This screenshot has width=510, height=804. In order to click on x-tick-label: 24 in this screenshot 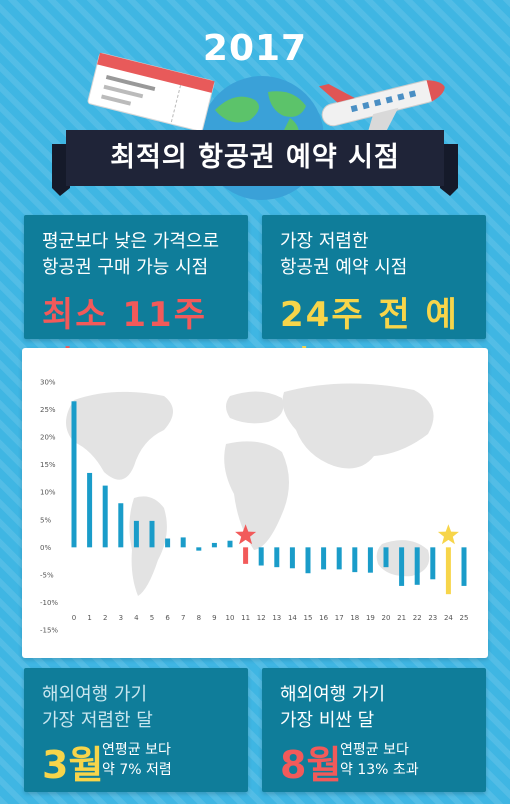, I will do `click(448, 618)`.